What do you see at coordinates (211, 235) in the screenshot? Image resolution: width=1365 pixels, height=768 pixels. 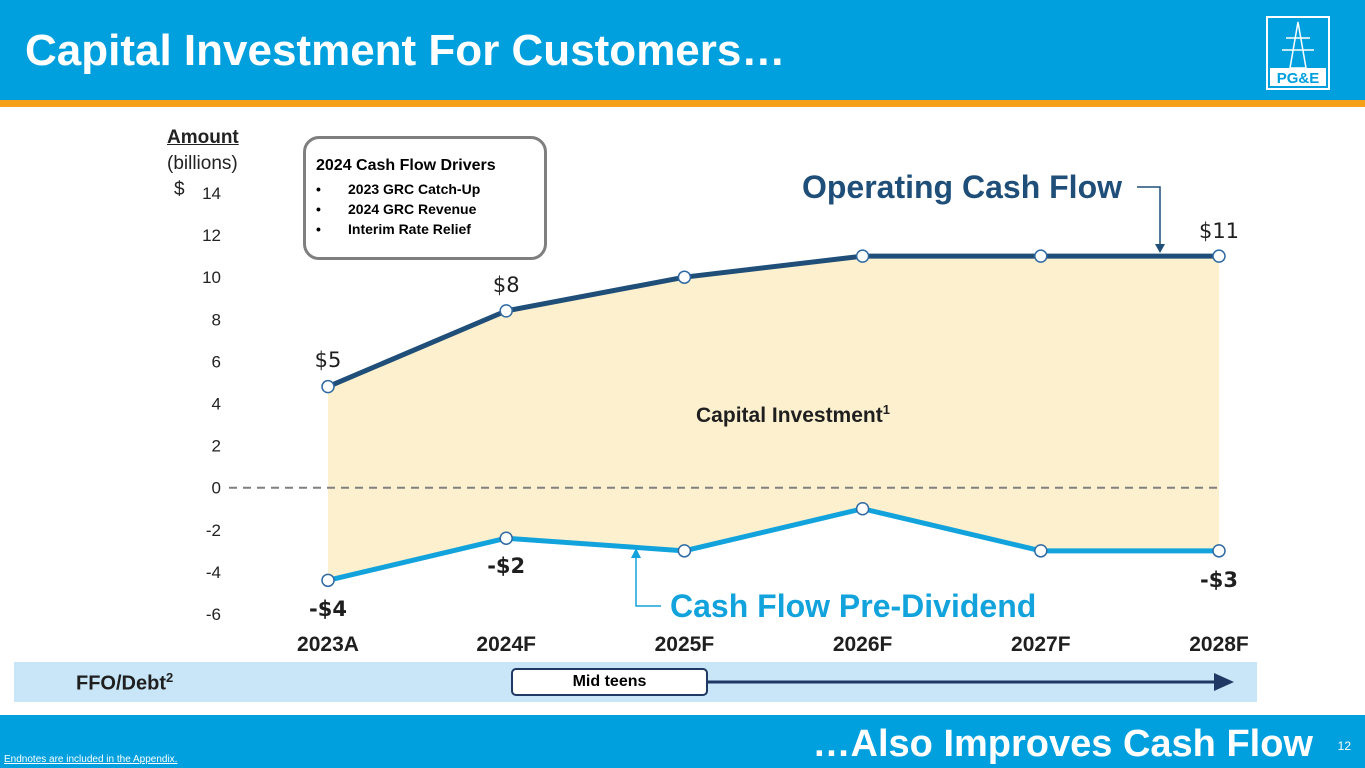 I see `y-tick-label: 12` at bounding box center [211, 235].